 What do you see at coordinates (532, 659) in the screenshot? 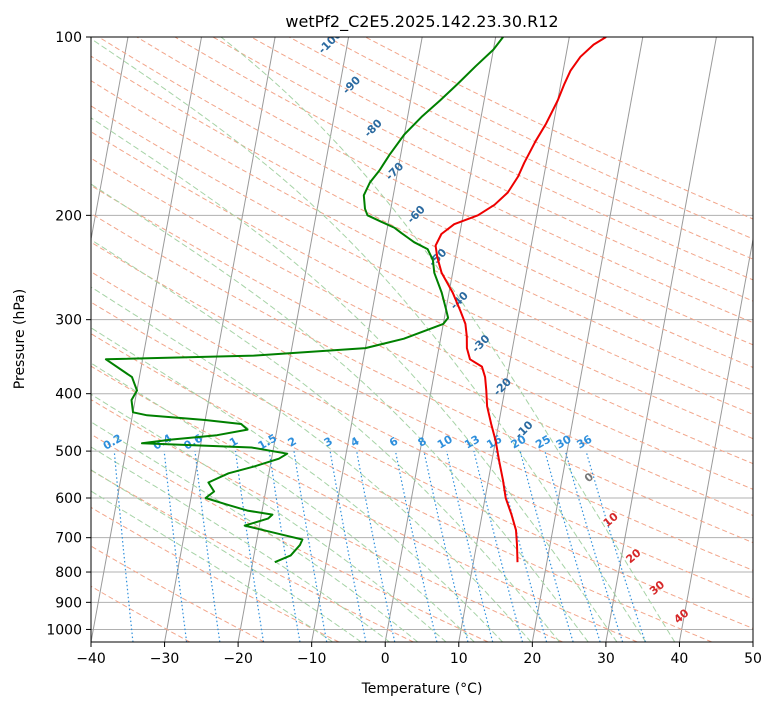
I see `x-tick-label: 20` at bounding box center [532, 659].